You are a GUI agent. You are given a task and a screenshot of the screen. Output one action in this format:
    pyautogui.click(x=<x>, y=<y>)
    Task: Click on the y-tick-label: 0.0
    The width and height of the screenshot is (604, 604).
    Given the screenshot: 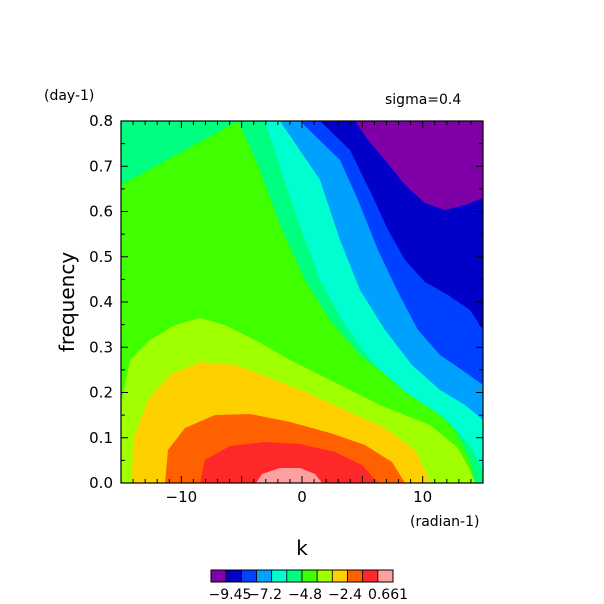 What is the action you would take?
    pyautogui.click(x=101, y=483)
    